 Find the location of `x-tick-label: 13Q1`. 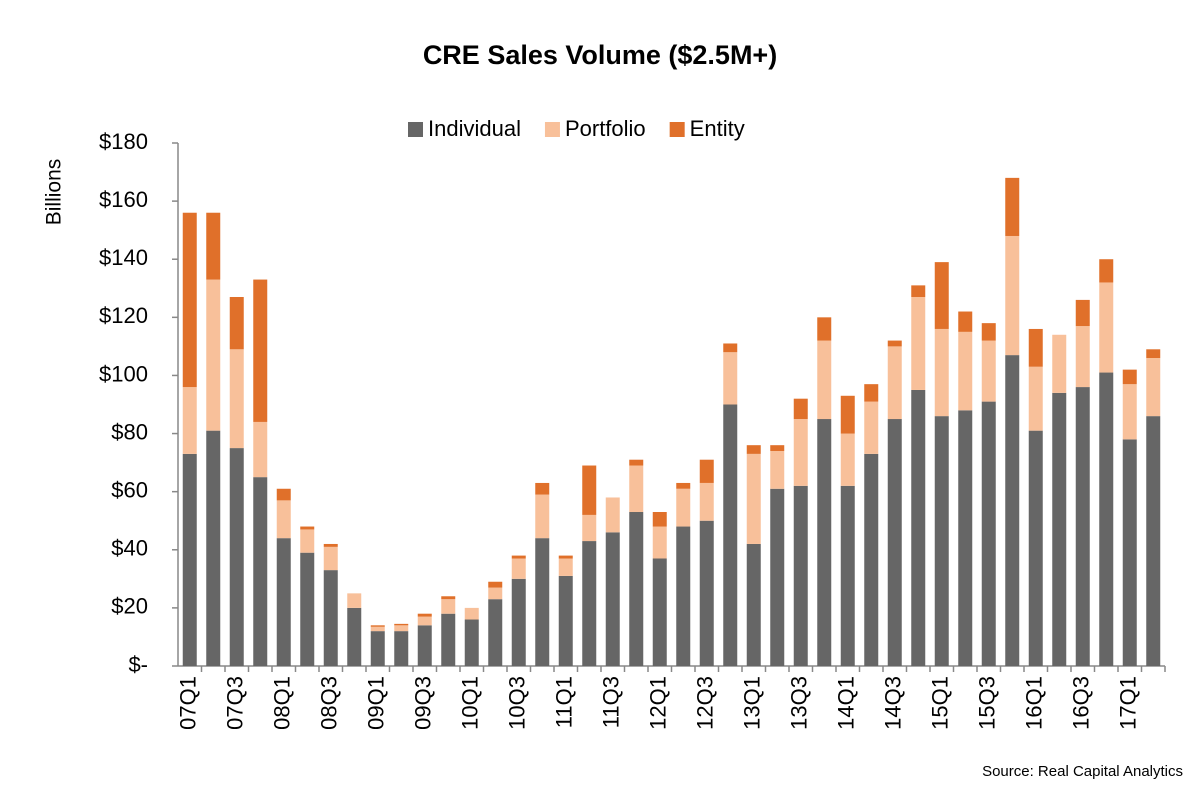

x-tick-label: 13Q1 is located at coordinates (752, 703).